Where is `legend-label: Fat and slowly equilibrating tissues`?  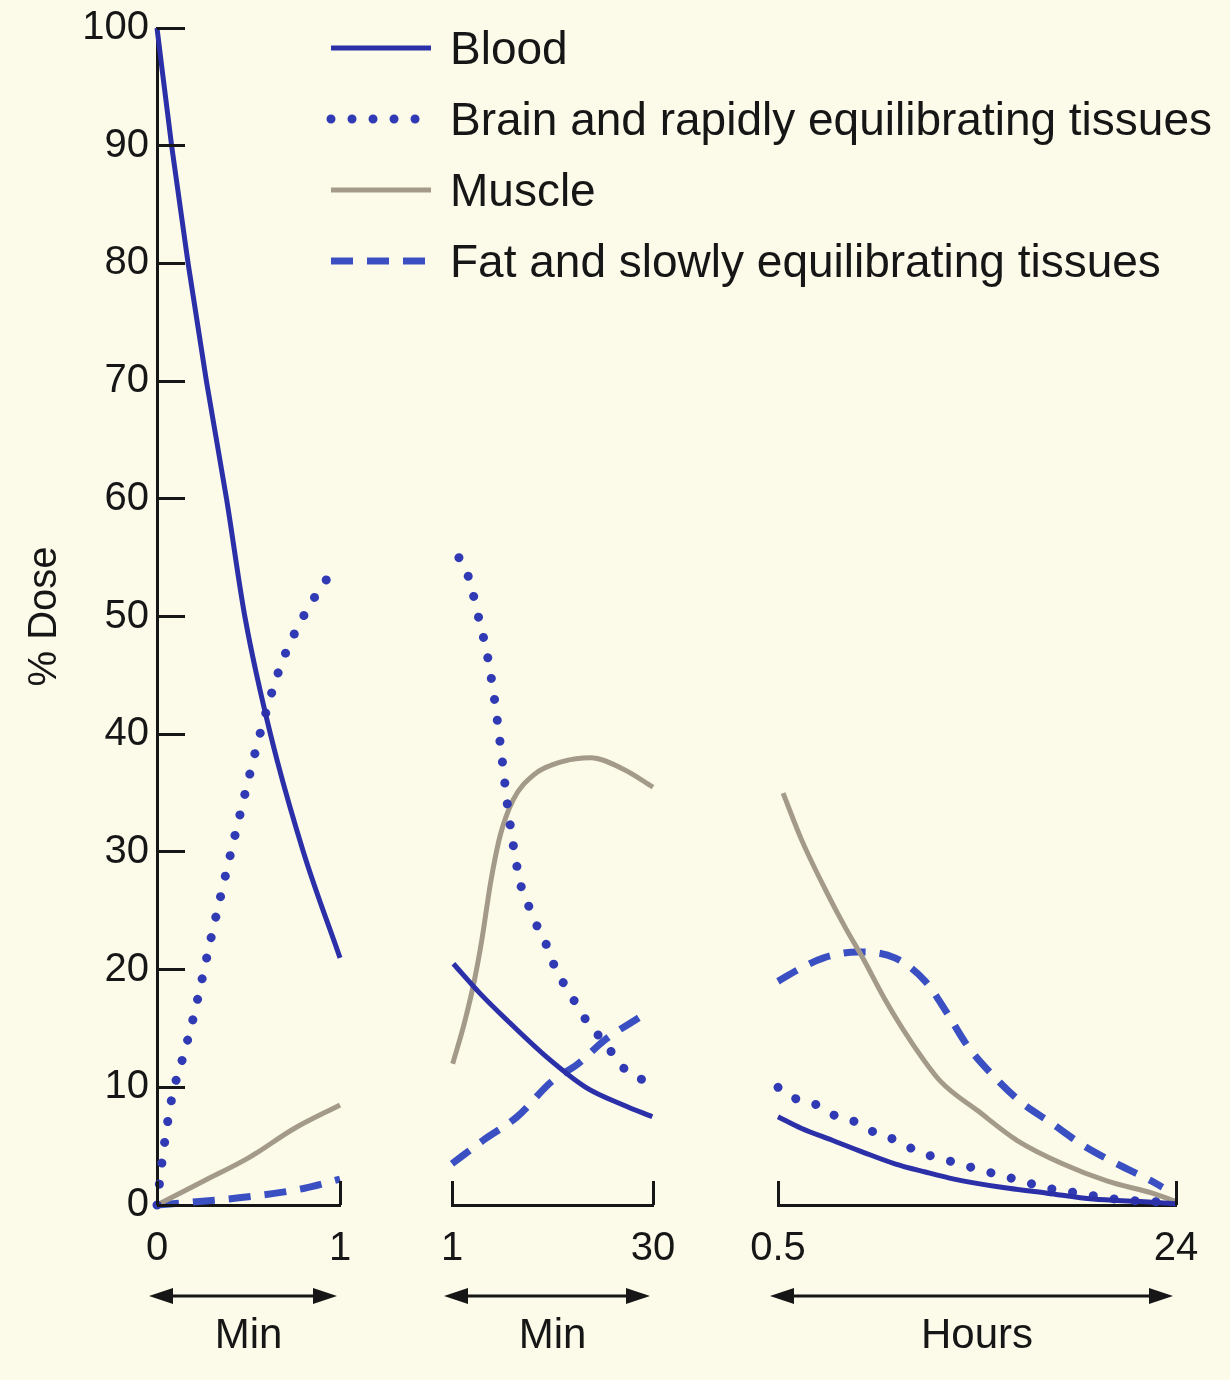
legend-label: Fat and slowly equilibrating tissues is located at coordinates (805, 260).